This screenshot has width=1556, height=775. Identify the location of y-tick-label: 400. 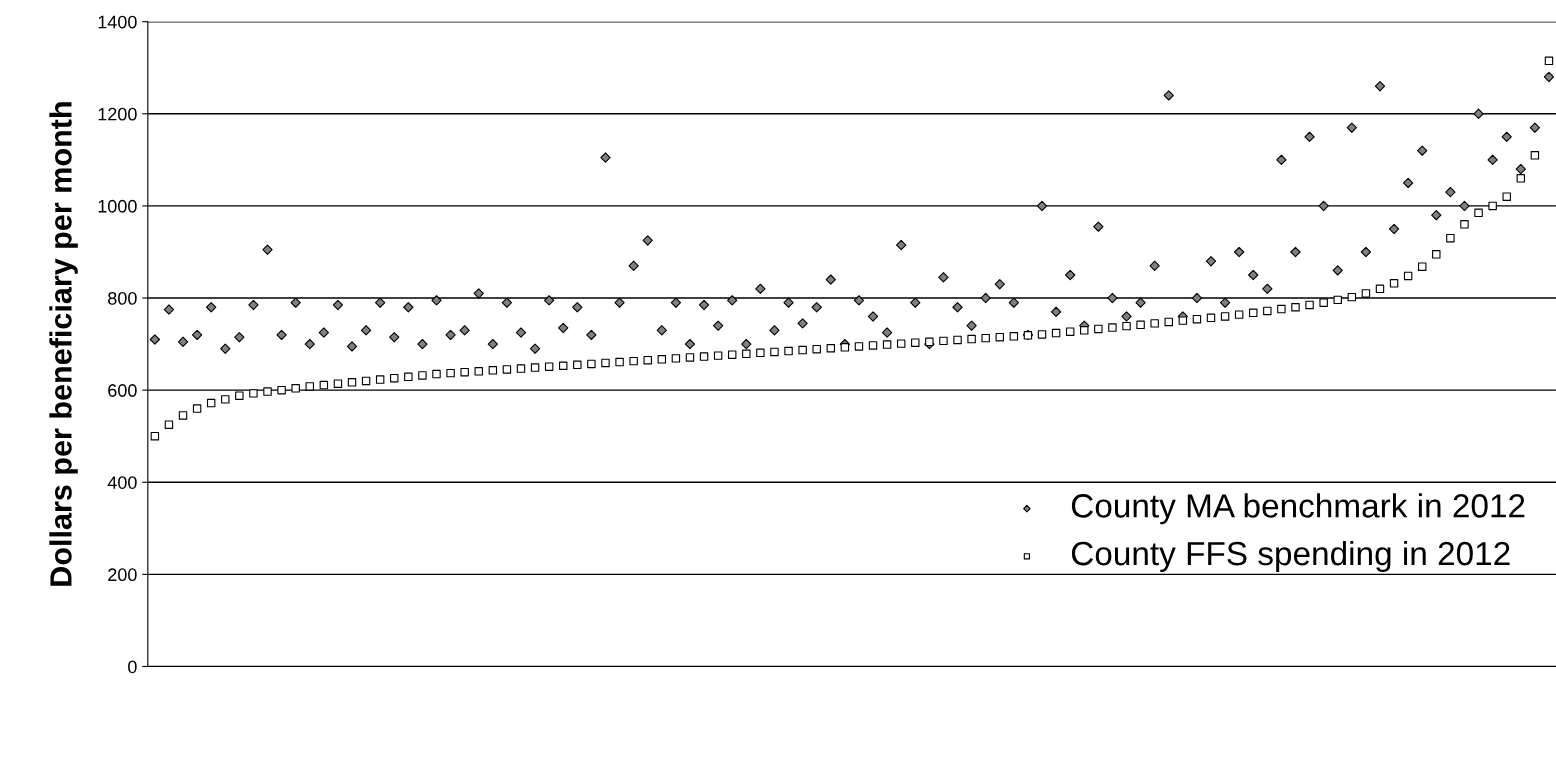
(122, 482).